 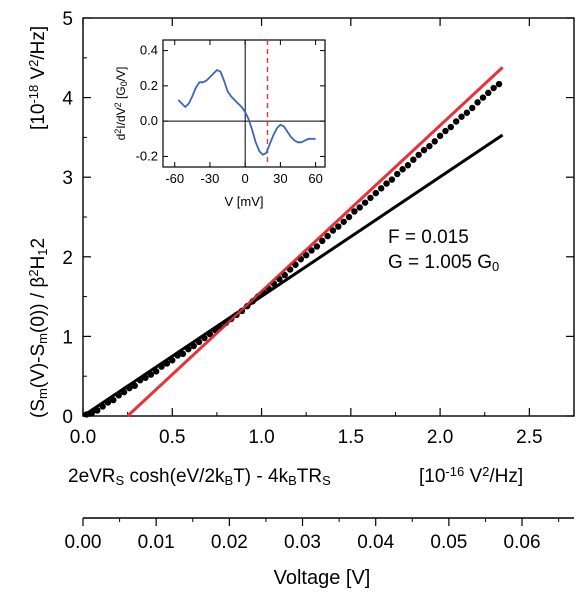 What do you see at coordinates (147, 155) in the screenshot?
I see `inset-y-tick-label: -0.2` at bounding box center [147, 155].